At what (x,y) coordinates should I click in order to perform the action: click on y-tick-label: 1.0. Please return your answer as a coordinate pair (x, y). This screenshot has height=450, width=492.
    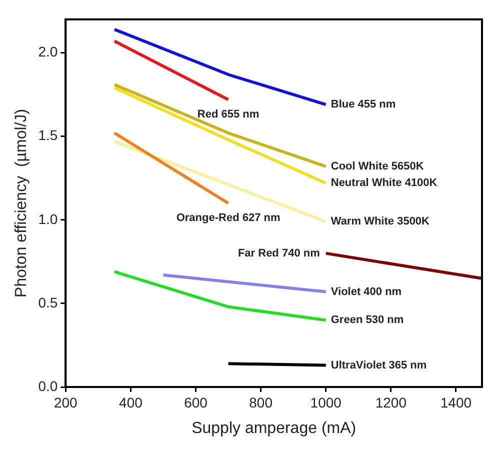
    Looking at the image, I should click on (48, 218).